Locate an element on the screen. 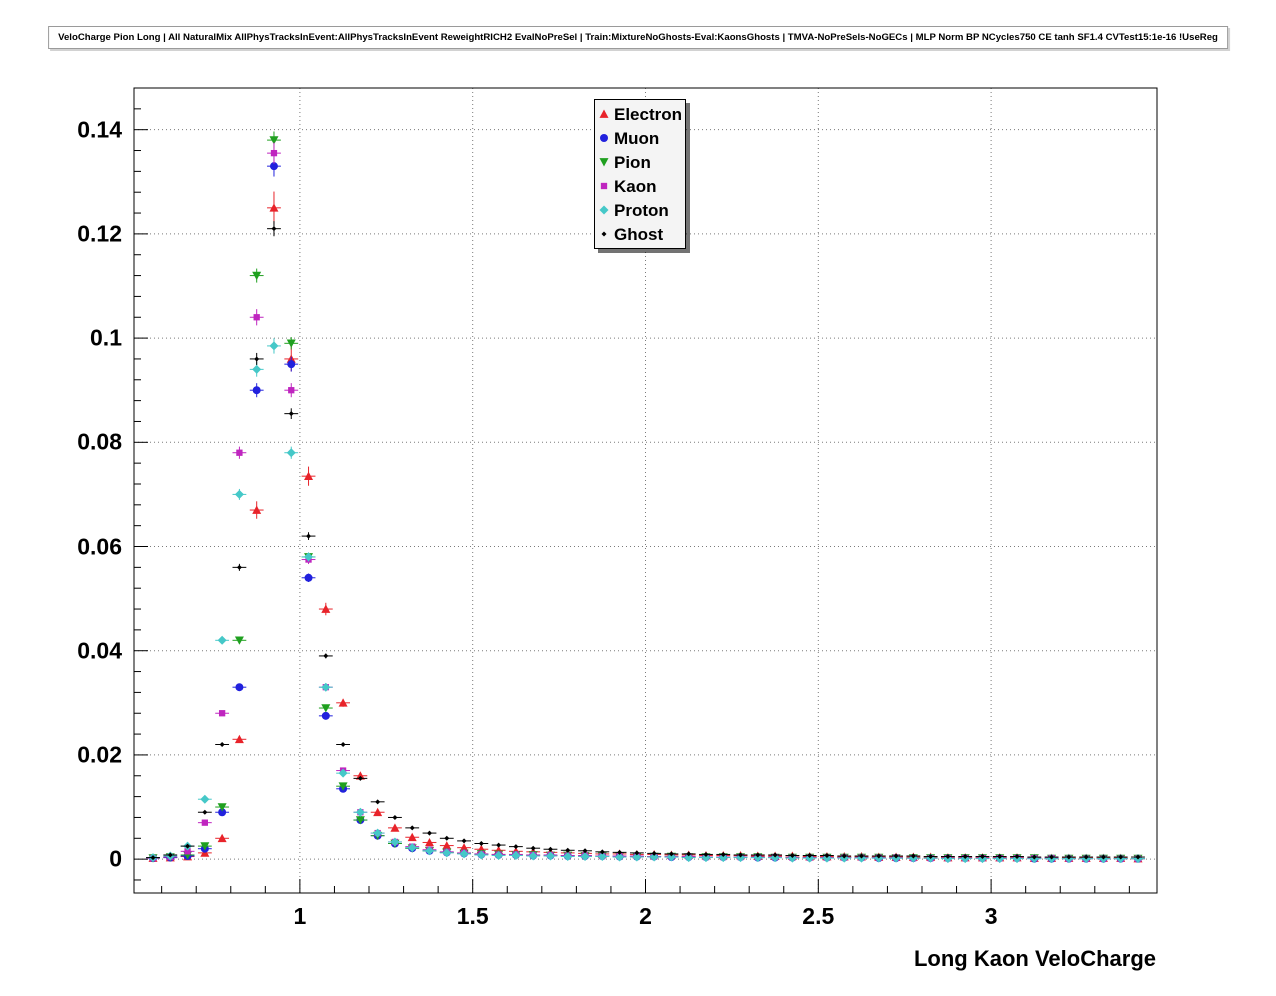 This screenshot has height=996, width=1276. legend-entry-proton: Proton is located at coordinates (641, 210).